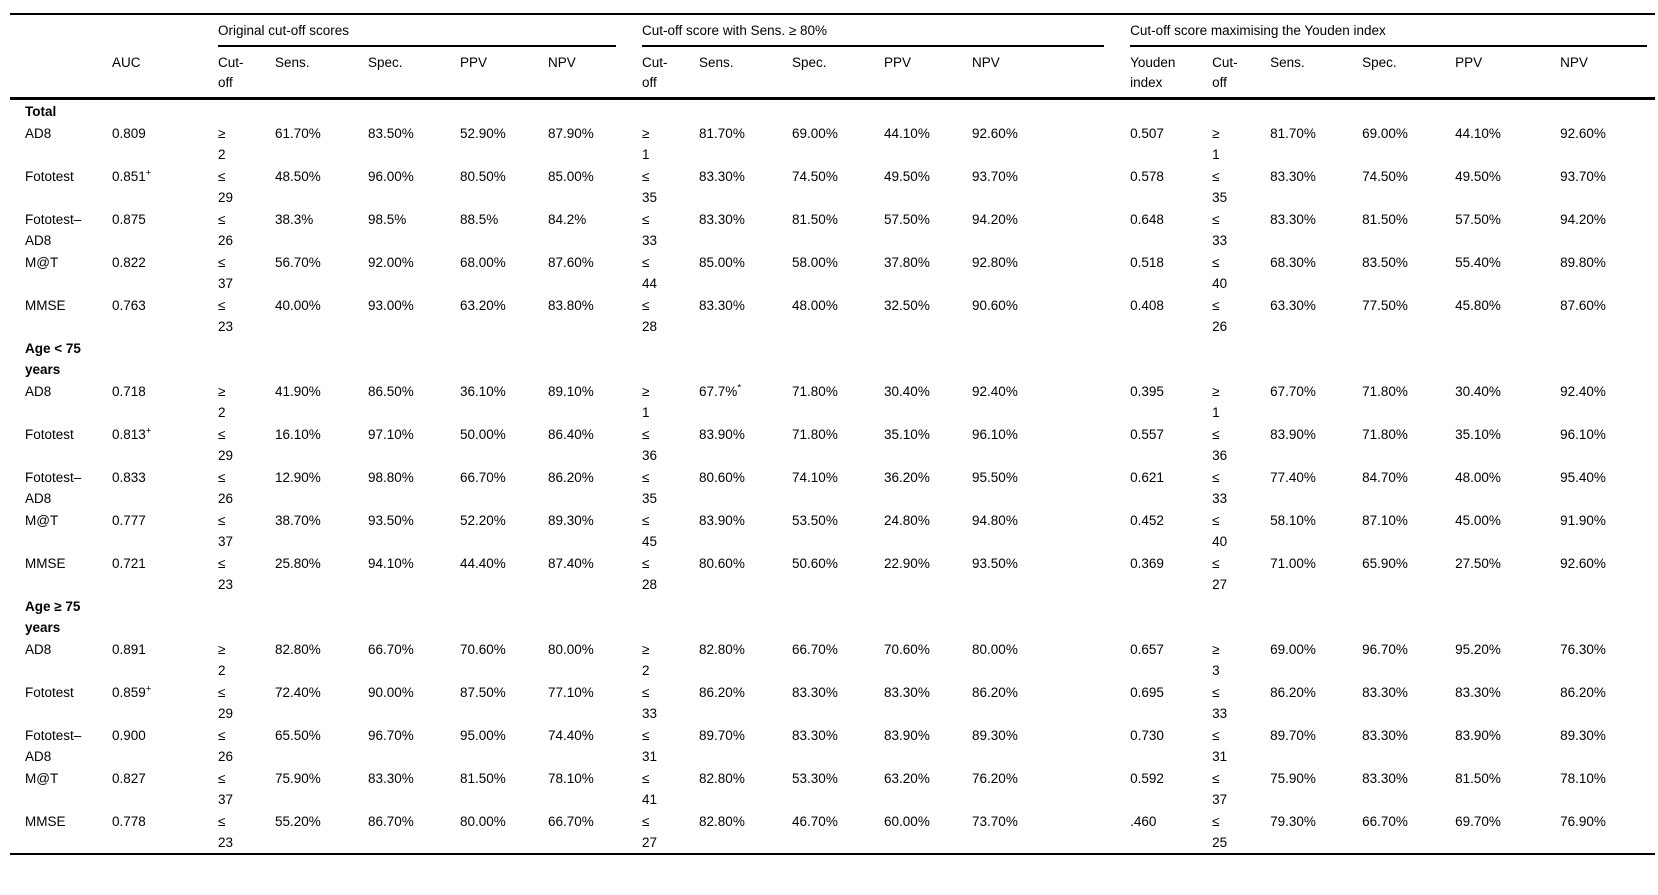 Image resolution: width=1658 pixels, height=895 pixels. What do you see at coordinates (815, 176) in the screenshot?
I see `cell-spec-sens80: 74.50%` at bounding box center [815, 176].